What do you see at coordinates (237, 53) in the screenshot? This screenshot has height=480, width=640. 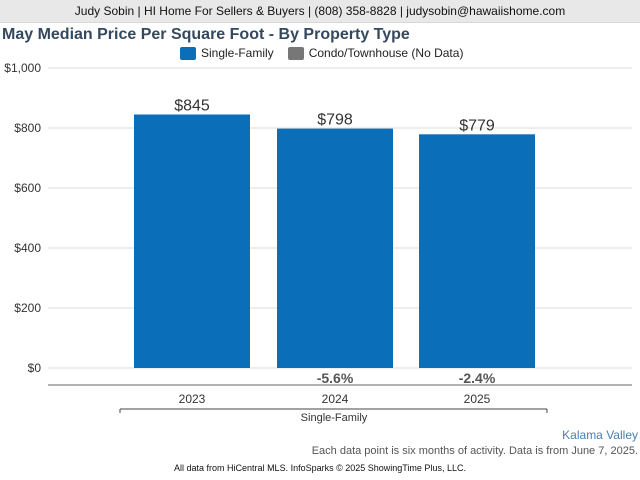 I see `legend-label-single-family: Single-Family` at bounding box center [237, 53].